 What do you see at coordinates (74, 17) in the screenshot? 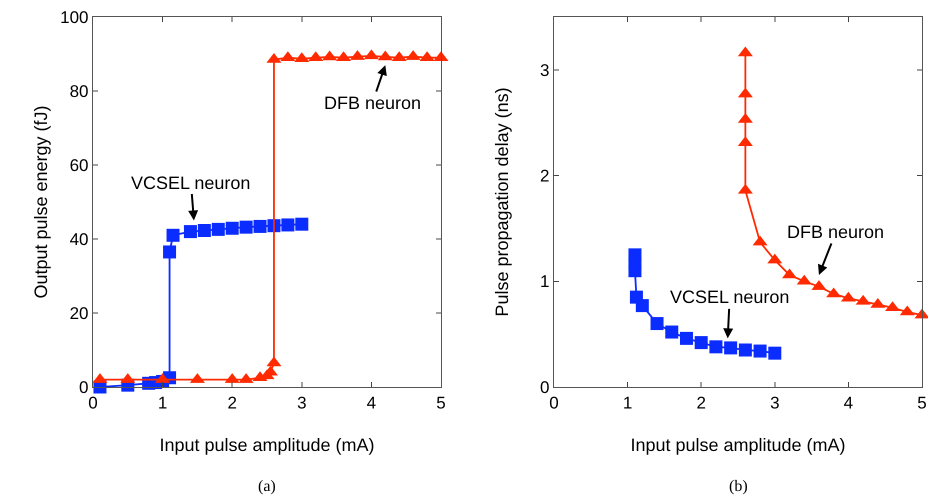
I see `y-tick-label: 100` at bounding box center [74, 17].